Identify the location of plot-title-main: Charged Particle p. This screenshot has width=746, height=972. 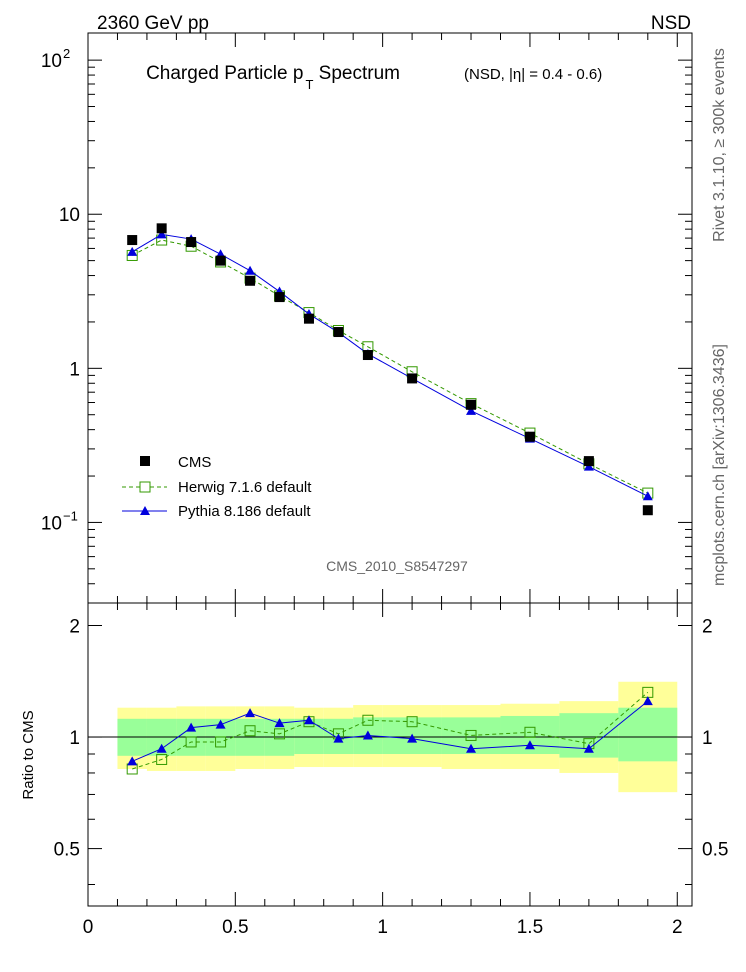
(224, 73).